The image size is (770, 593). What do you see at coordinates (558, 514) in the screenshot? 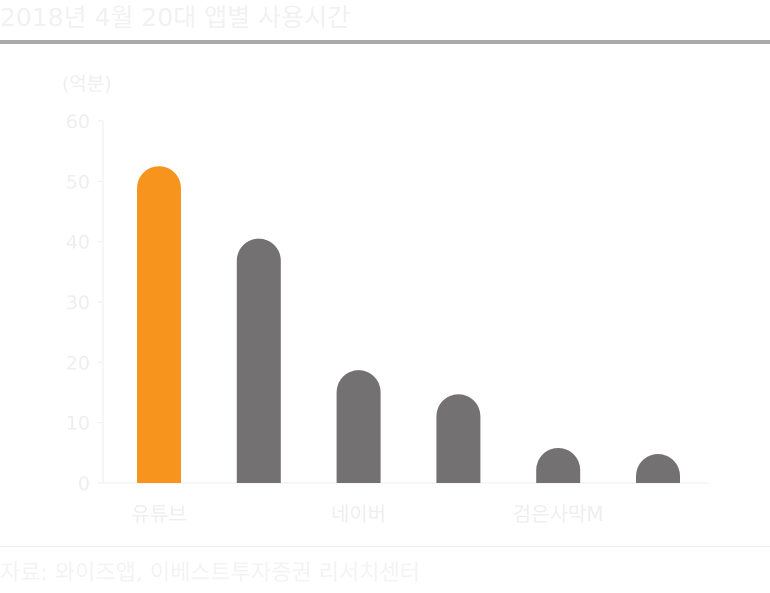
I see `x-tick-label: 검은사막M` at bounding box center [558, 514].